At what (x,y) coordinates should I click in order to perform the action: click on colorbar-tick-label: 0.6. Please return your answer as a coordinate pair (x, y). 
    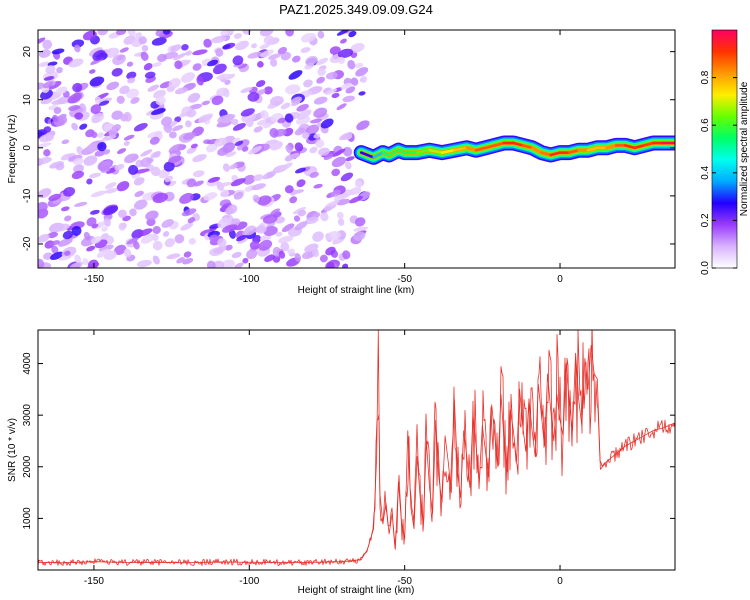
    Looking at the image, I should click on (705, 125).